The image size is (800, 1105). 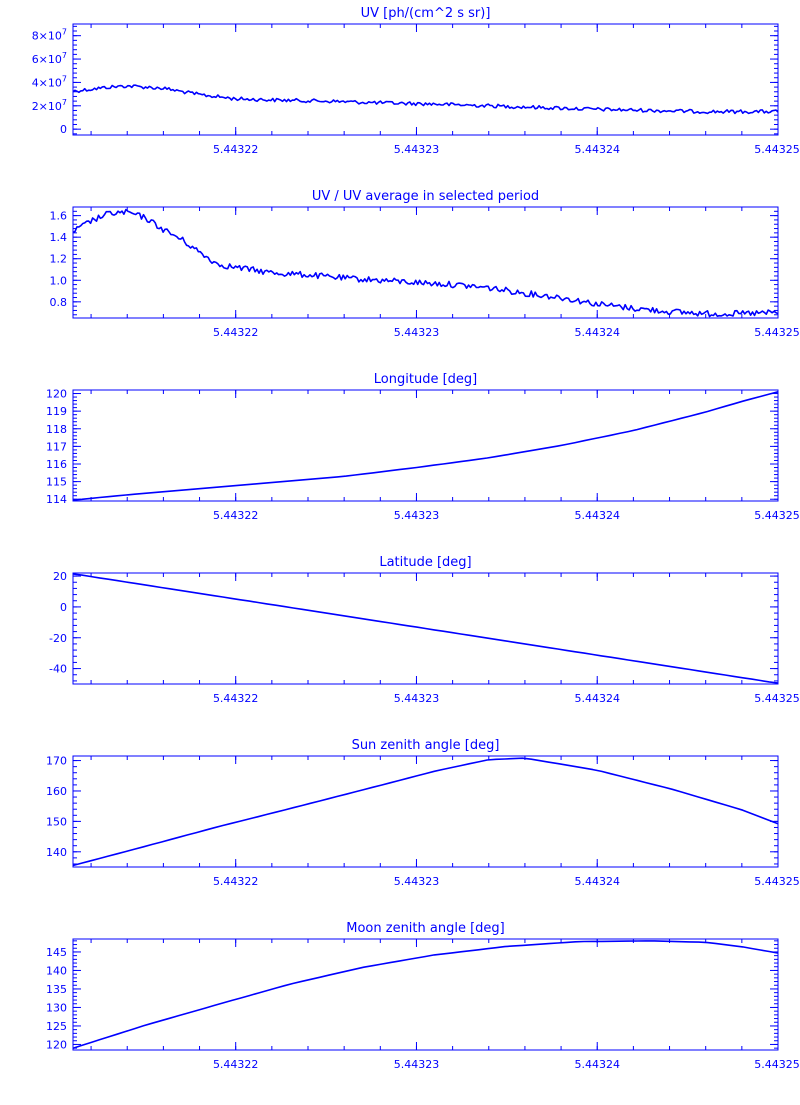 I want to click on y-tick-label: 145, so click(x=56, y=952).